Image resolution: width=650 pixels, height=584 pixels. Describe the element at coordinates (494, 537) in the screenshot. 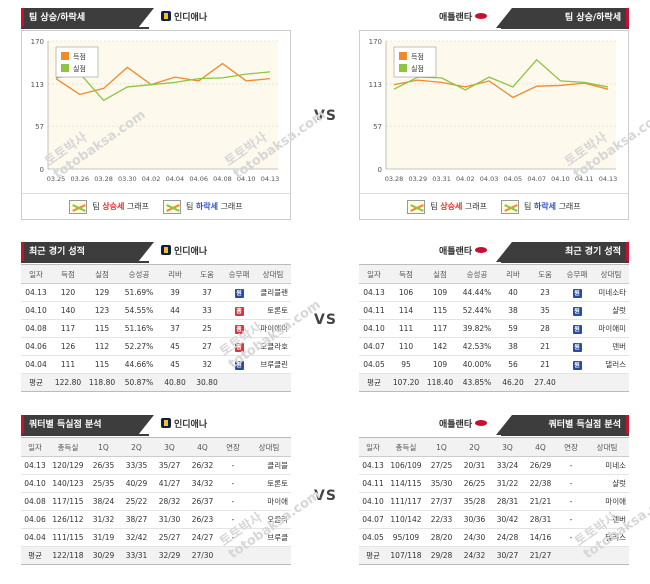

I see `table-row: 04.05 95/109 28/20 24/30 24/28 14/16- 댈러스` at that location.